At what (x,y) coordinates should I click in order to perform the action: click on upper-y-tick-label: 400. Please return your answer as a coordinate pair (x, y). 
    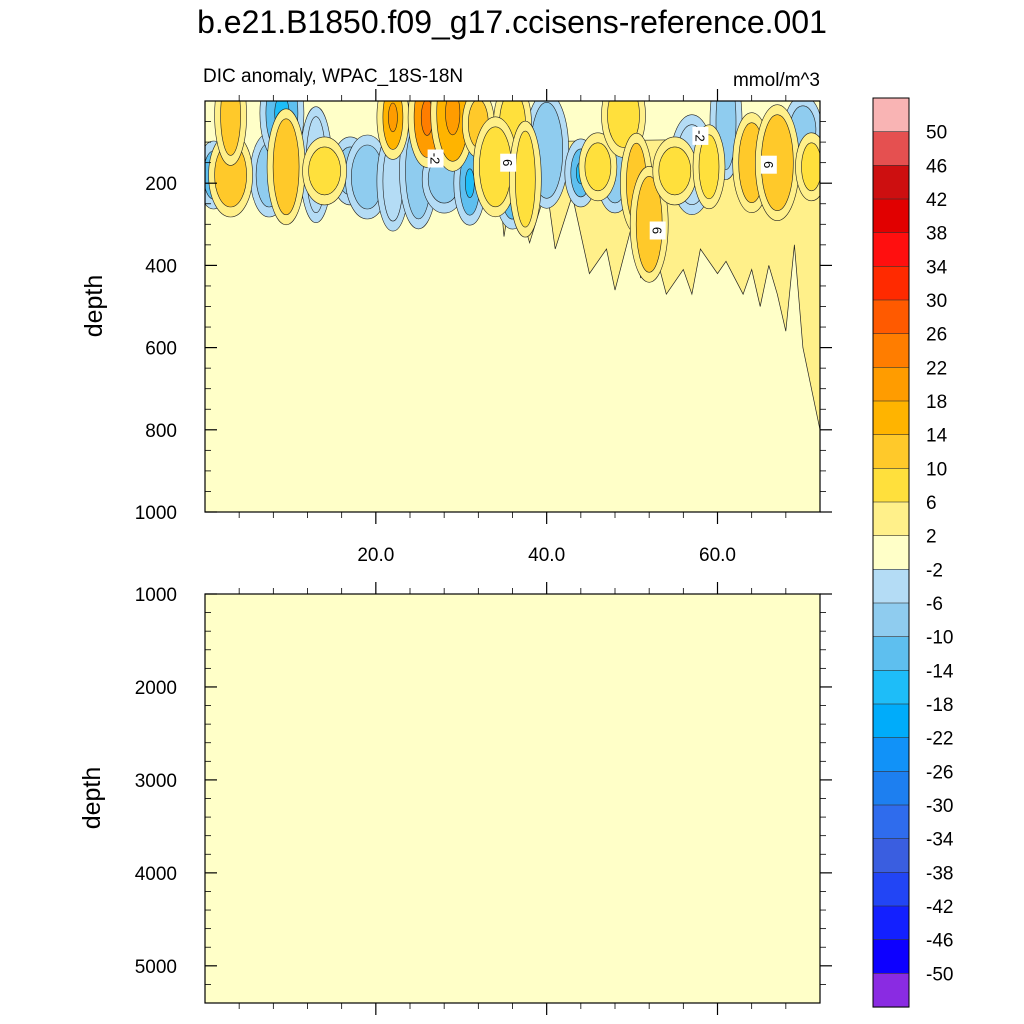
    Looking at the image, I should click on (161, 266).